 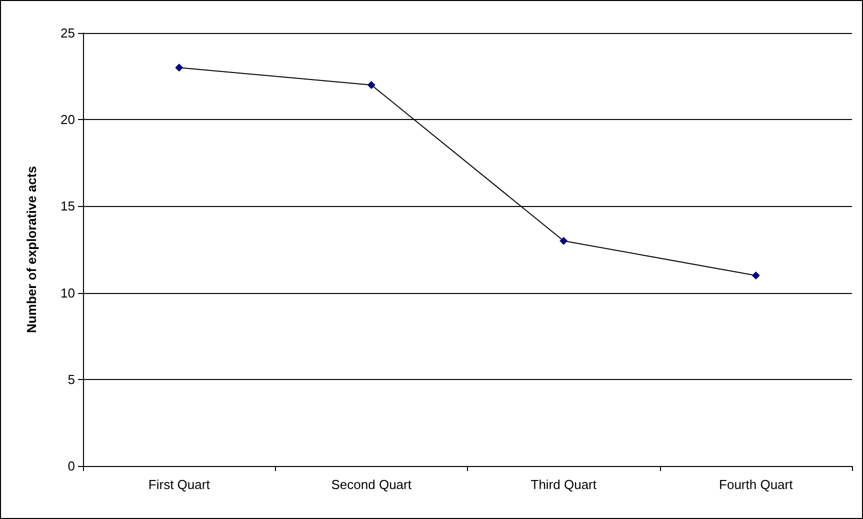 What do you see at coordinates (67, 120) in the screenshot?
I see `y-tick-label: 20` at bounding box center [67, 120].